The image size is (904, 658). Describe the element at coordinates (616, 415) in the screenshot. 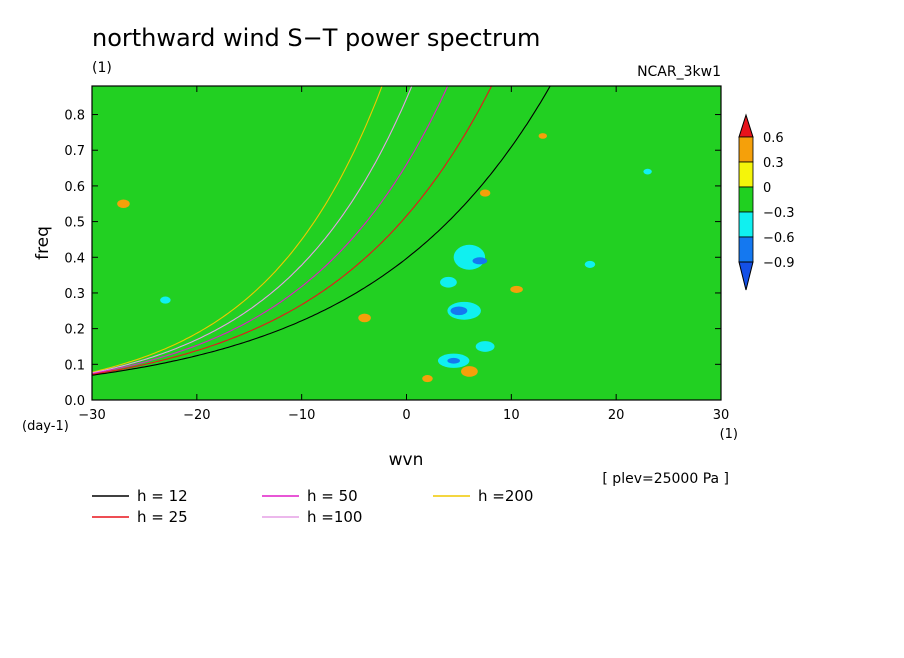

I see `x-tick-label: 20` at that location.